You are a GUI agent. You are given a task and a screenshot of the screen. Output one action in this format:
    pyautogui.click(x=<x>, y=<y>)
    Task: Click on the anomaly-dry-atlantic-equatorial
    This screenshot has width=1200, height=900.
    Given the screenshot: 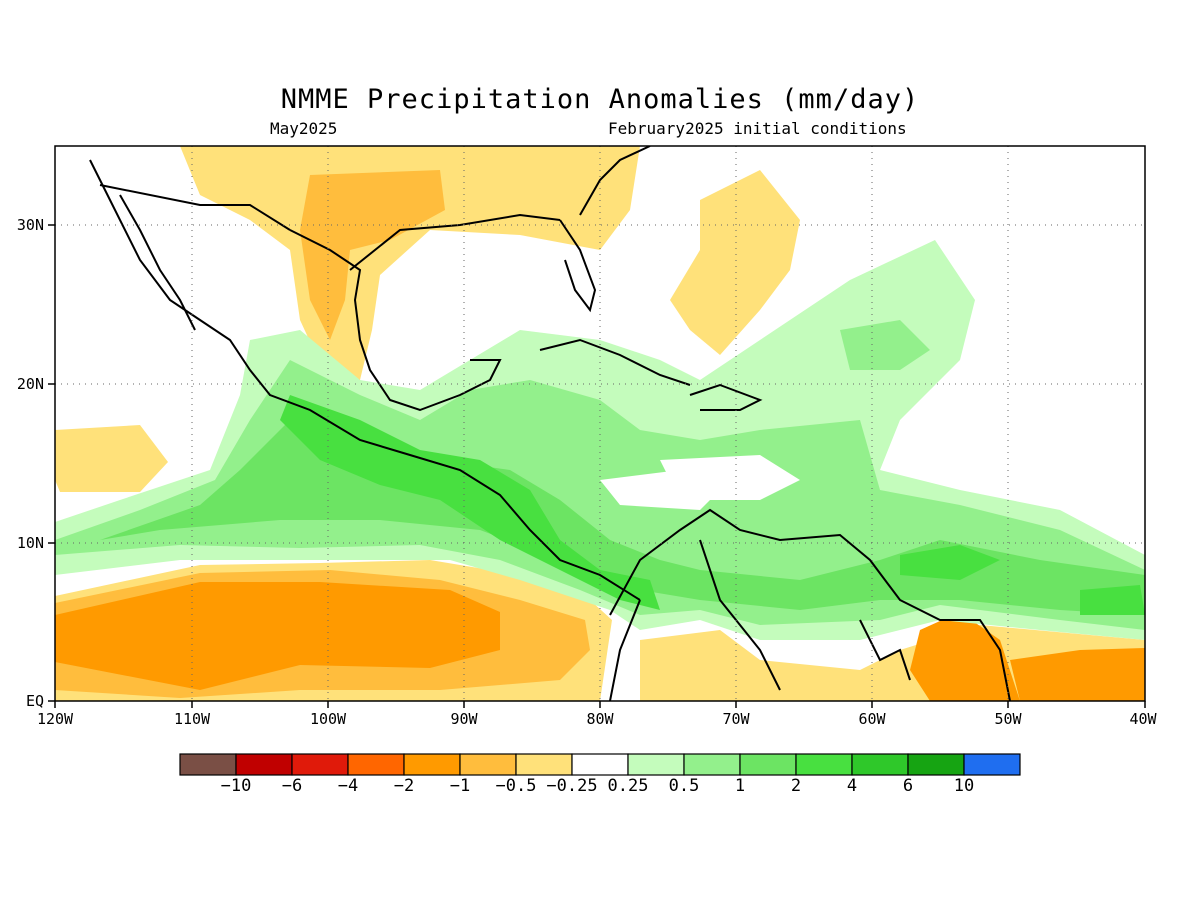 What is the action you would take?
    pyautogui.click(x=1077, y=674)
    